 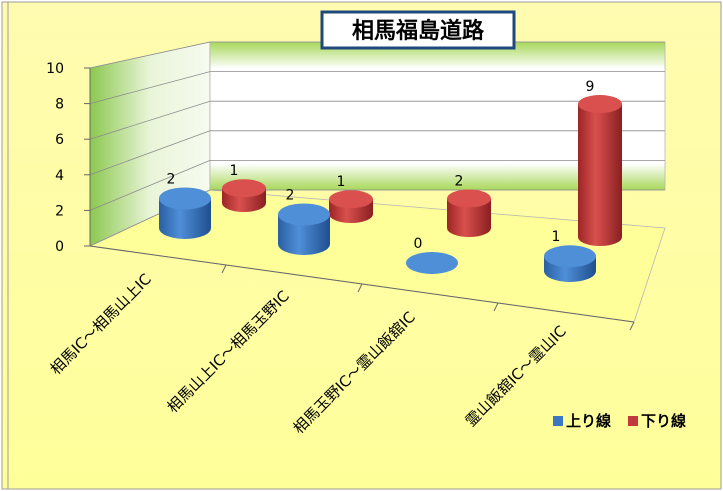 I want to click on legend-label-series-2: 下り線, so click(x=663, y=421).